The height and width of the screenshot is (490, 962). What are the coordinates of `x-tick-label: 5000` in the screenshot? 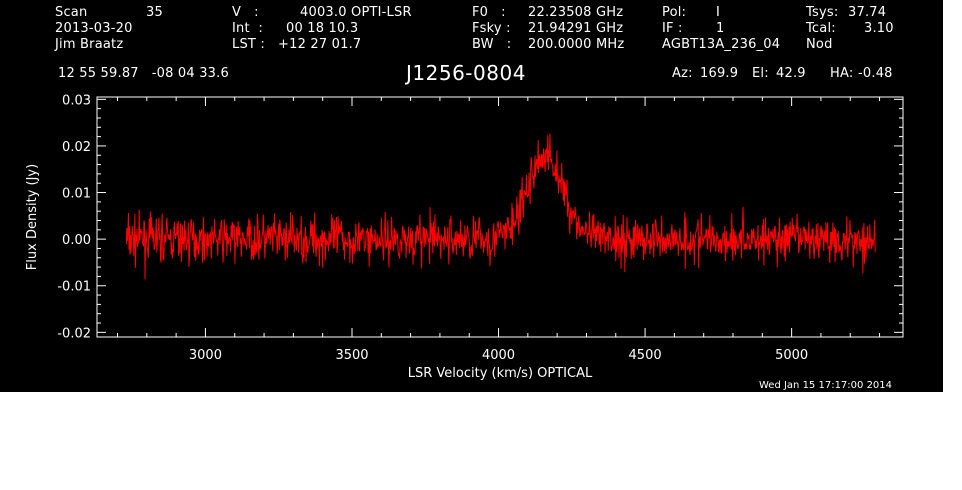 It's located at (791, 355).